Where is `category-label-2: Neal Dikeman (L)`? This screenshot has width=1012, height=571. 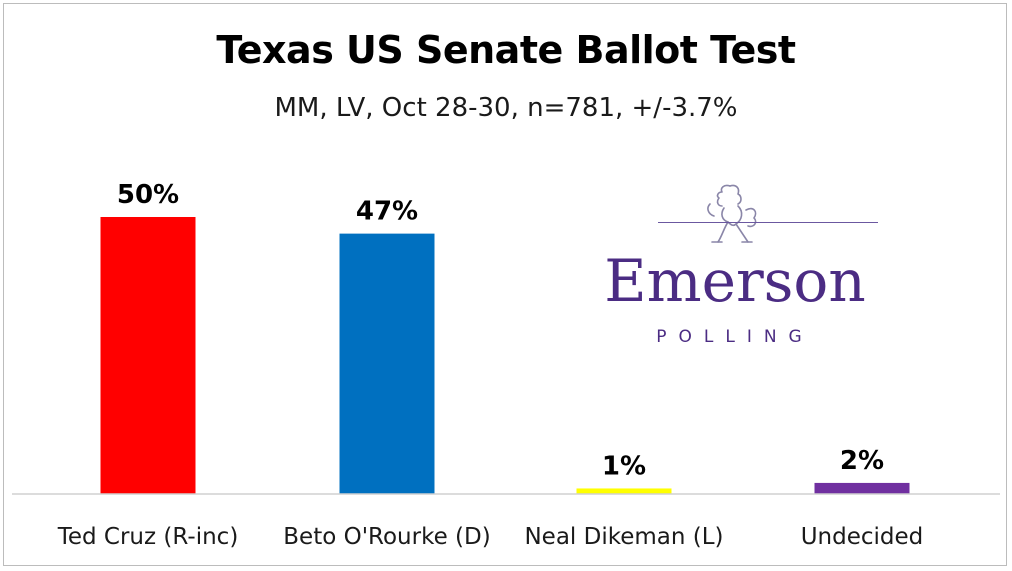
category-label-2: Neal Dikeman (L) is located at coordinates (623, 537).